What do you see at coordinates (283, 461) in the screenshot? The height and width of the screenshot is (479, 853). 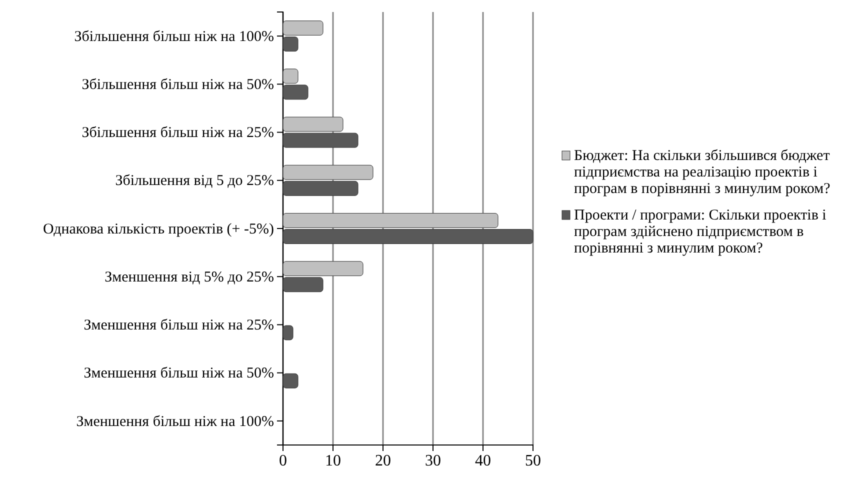 I see `x-tick-label: 0` at bounding box center [283, 461].